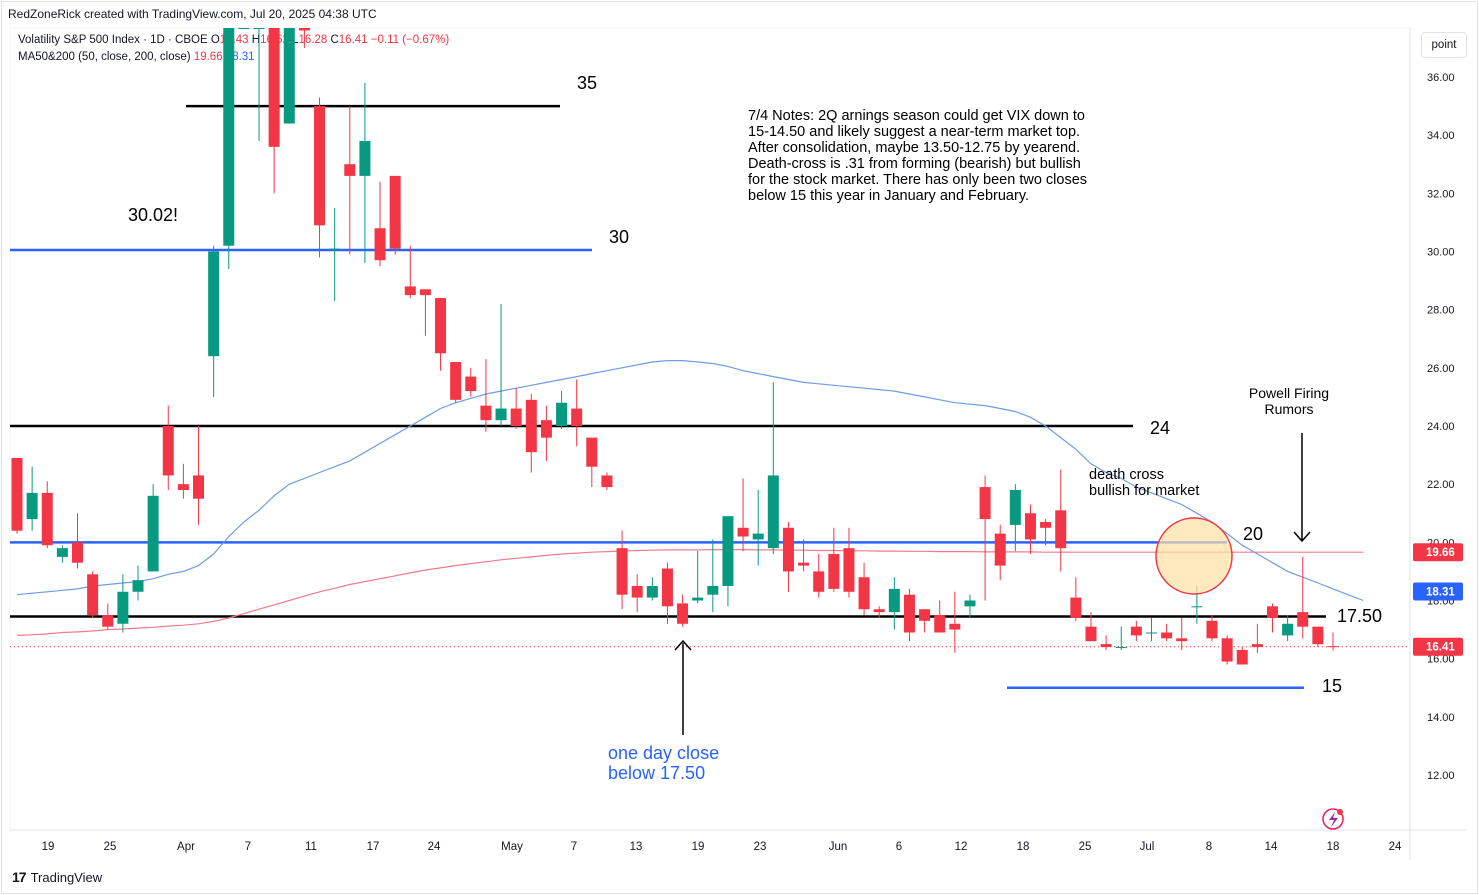  What do you see at coordinates (48, 847) in the screenshot?
I see `x-tick-label: 19` at bounding box center [48, 847].